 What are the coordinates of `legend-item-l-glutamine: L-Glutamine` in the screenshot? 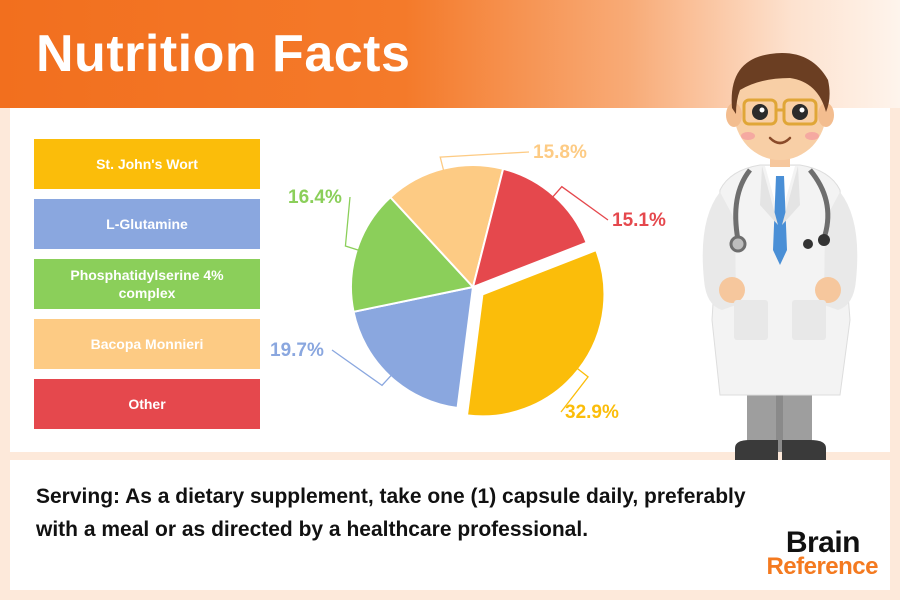 It's located at (147, 224).